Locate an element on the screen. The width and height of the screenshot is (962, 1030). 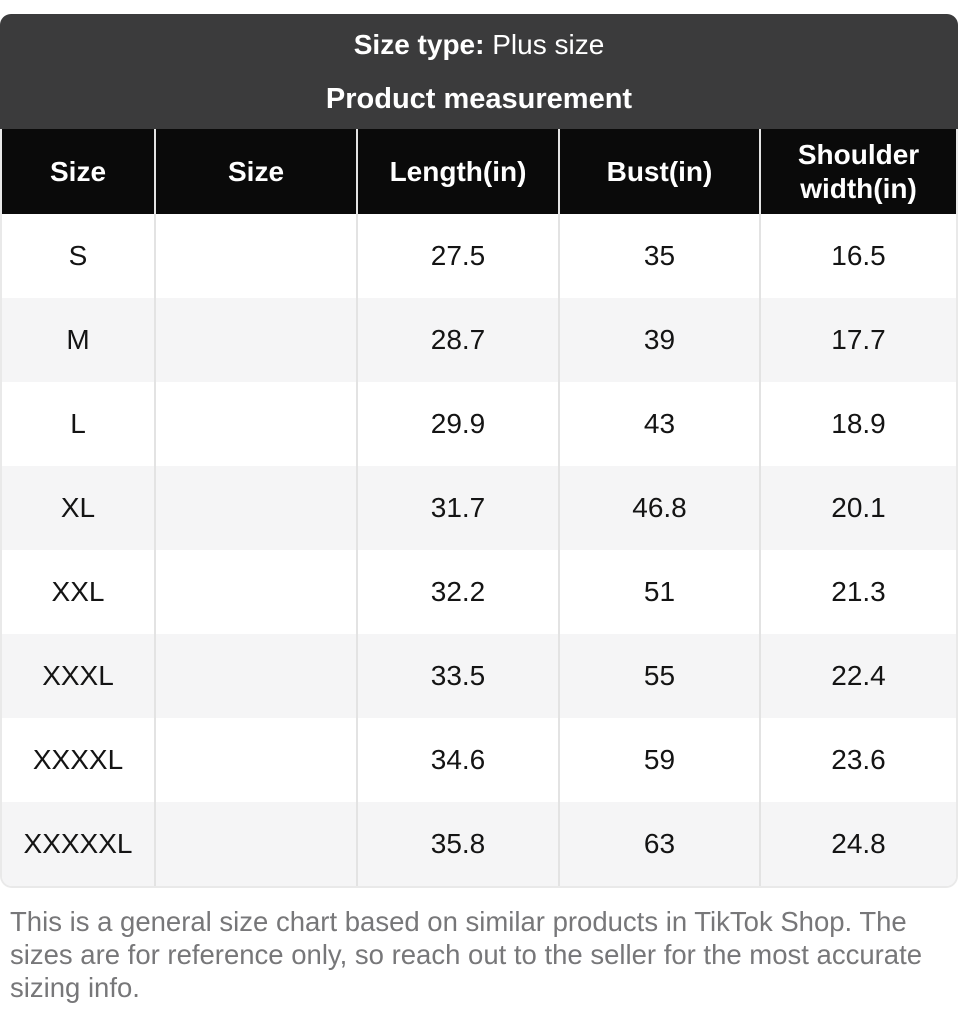
size-cell: S is located at coordinates (78, 256).